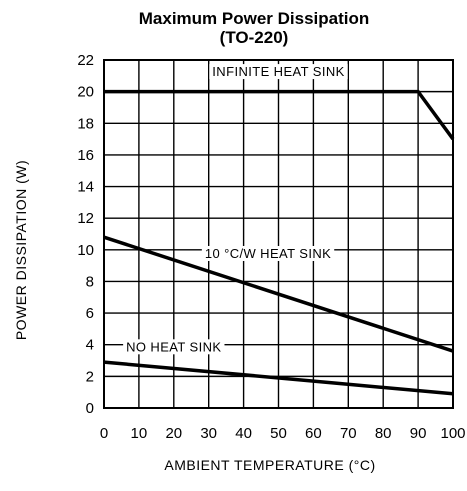 The height and width of the screenshot is (491, 467). I want to click on x-tick-label: 30, so click(208, 433).